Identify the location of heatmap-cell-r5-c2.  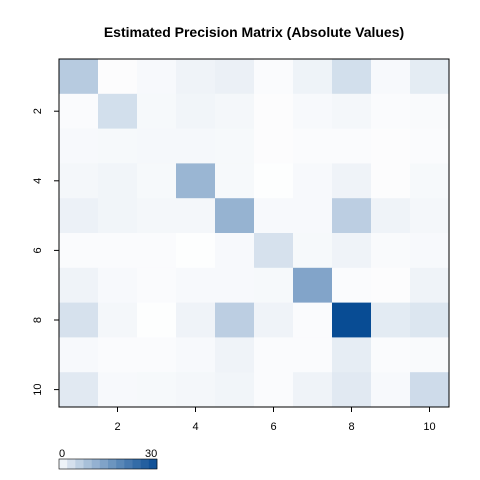
(118, 216).